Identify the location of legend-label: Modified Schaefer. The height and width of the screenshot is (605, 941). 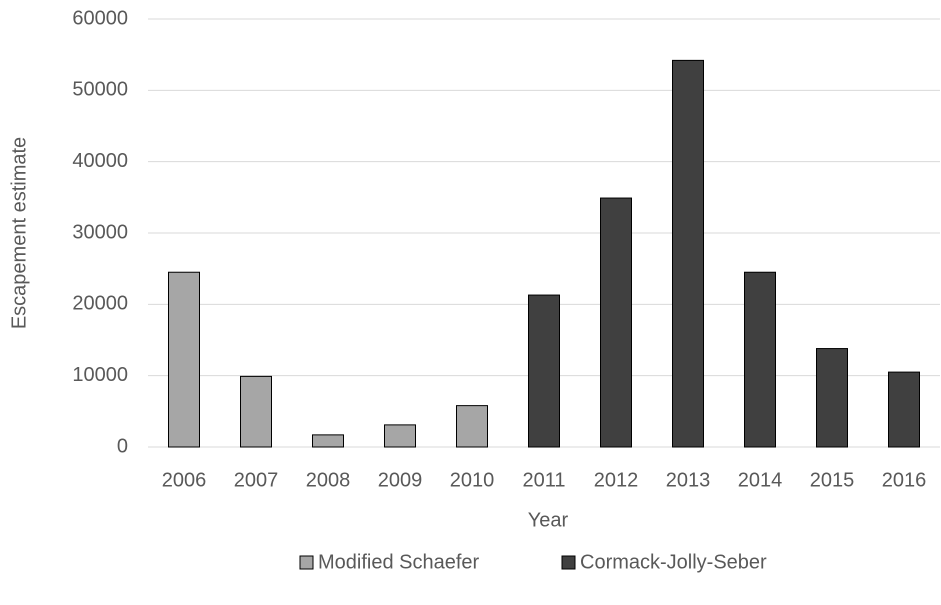
(399, 562).